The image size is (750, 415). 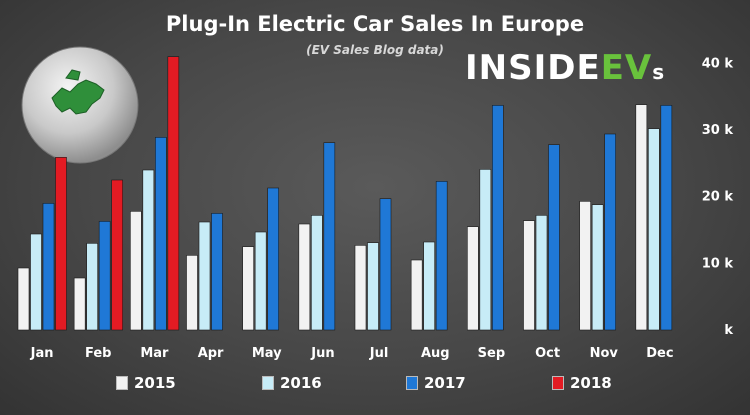 I want to click on legend-item-2015: 2015, so click(x=146, y=383).